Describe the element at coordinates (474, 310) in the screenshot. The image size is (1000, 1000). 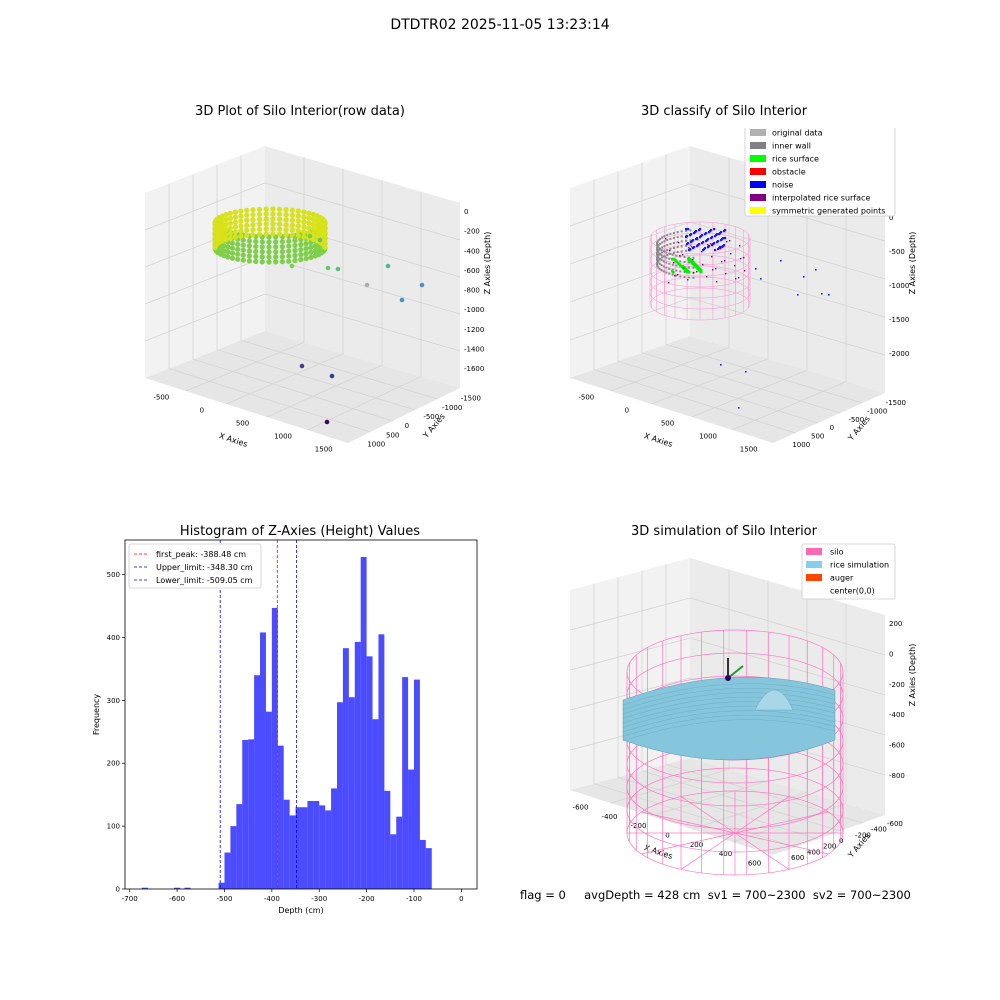
I see `z-tick-label: -1000` at that location.